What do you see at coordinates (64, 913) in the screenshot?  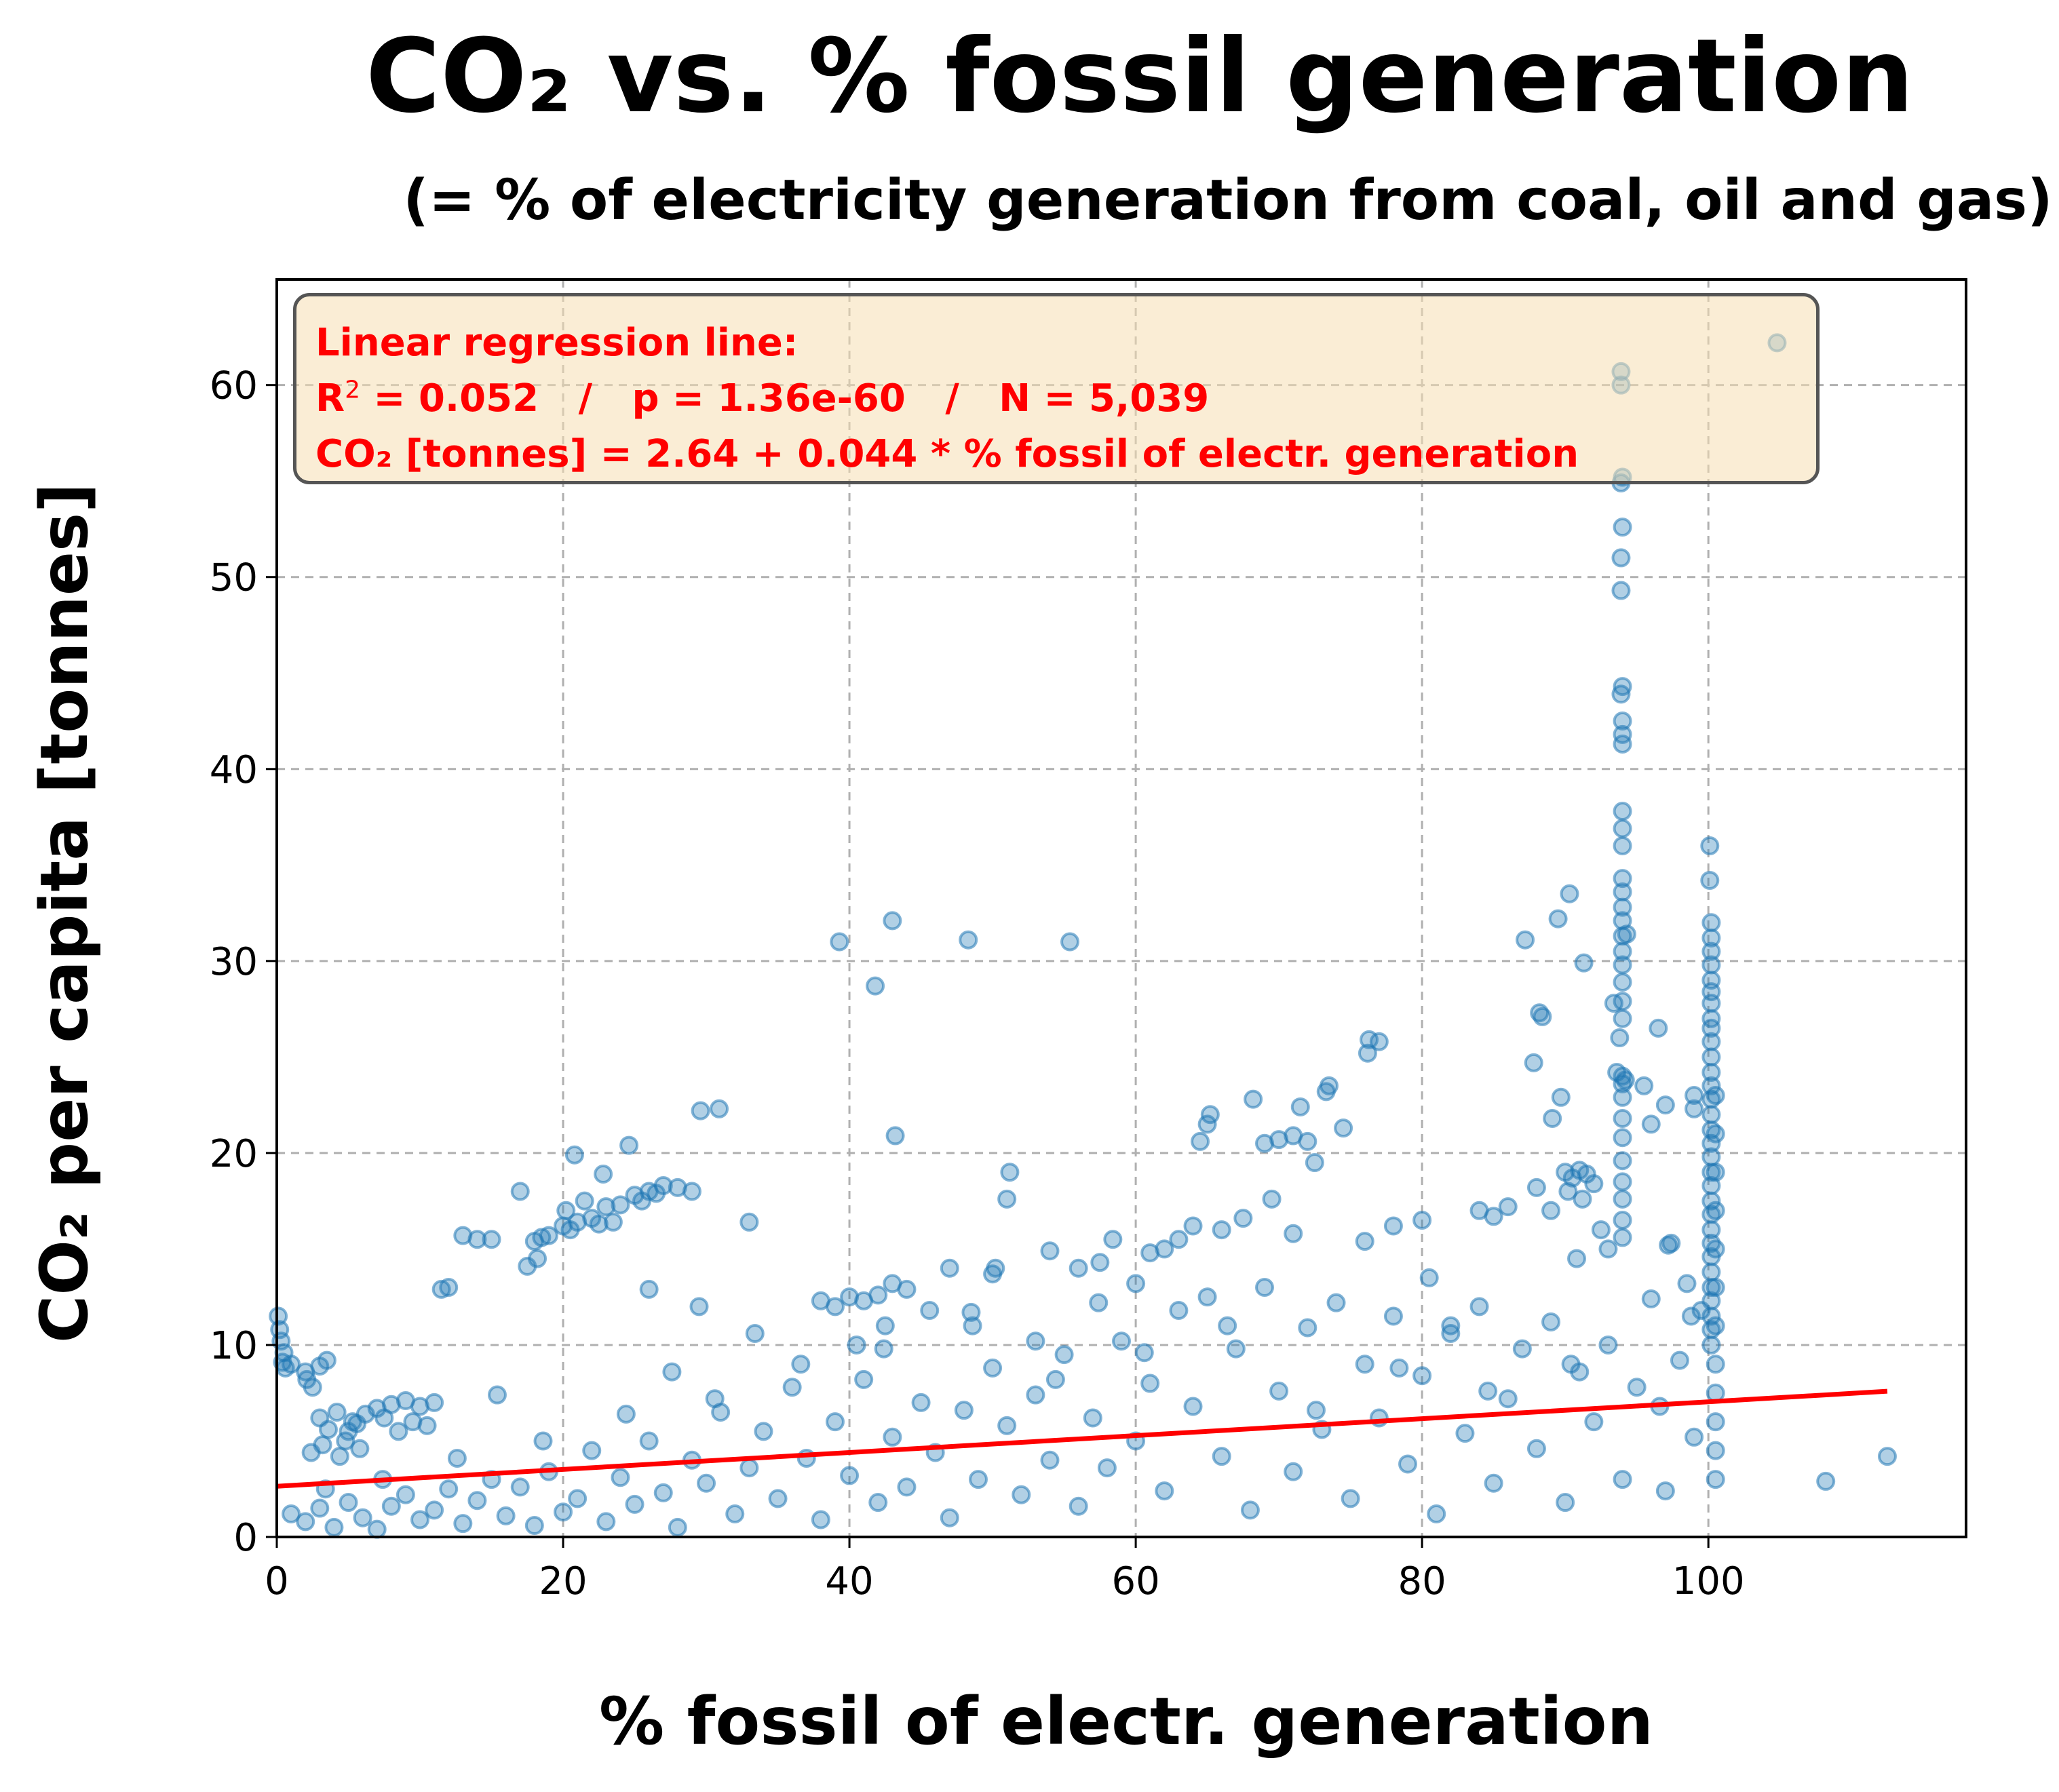 I see `y-axis-label: CO₂ per capita [tonnes]` at bounding box center [64, 913].